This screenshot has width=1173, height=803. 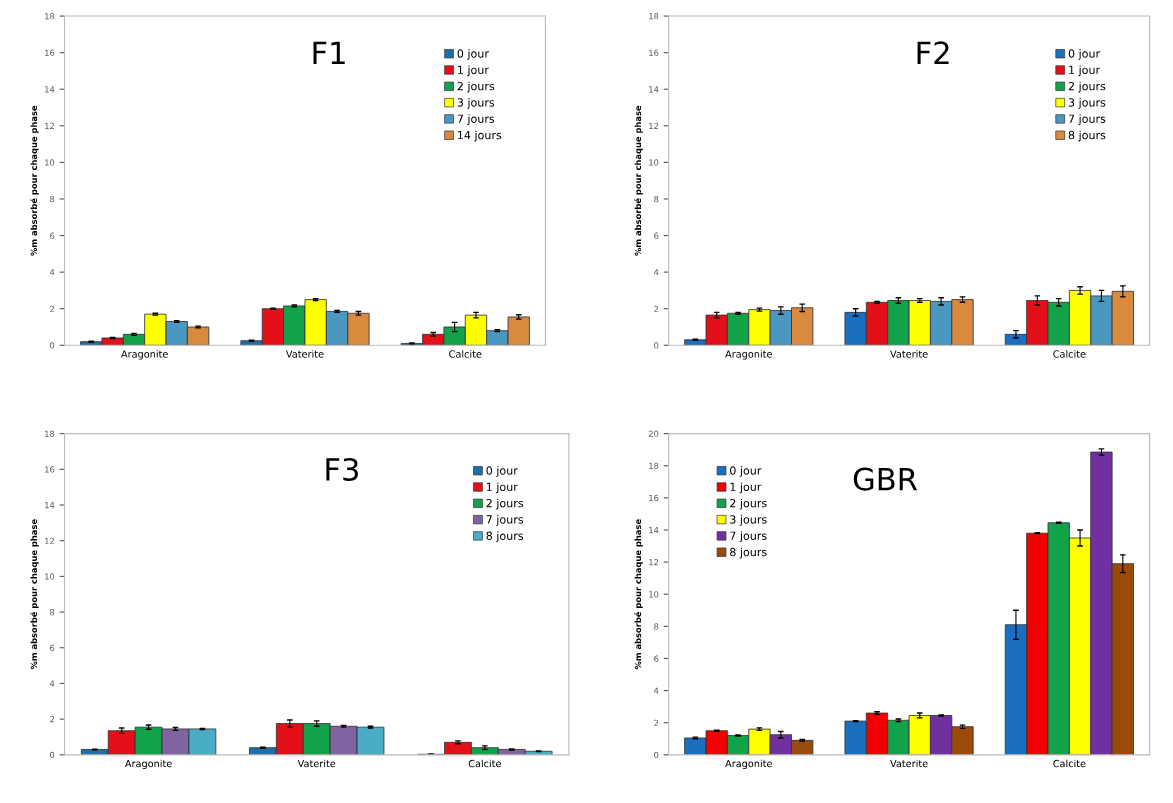 I want to click on text: F3, so click(x=342, y=469).